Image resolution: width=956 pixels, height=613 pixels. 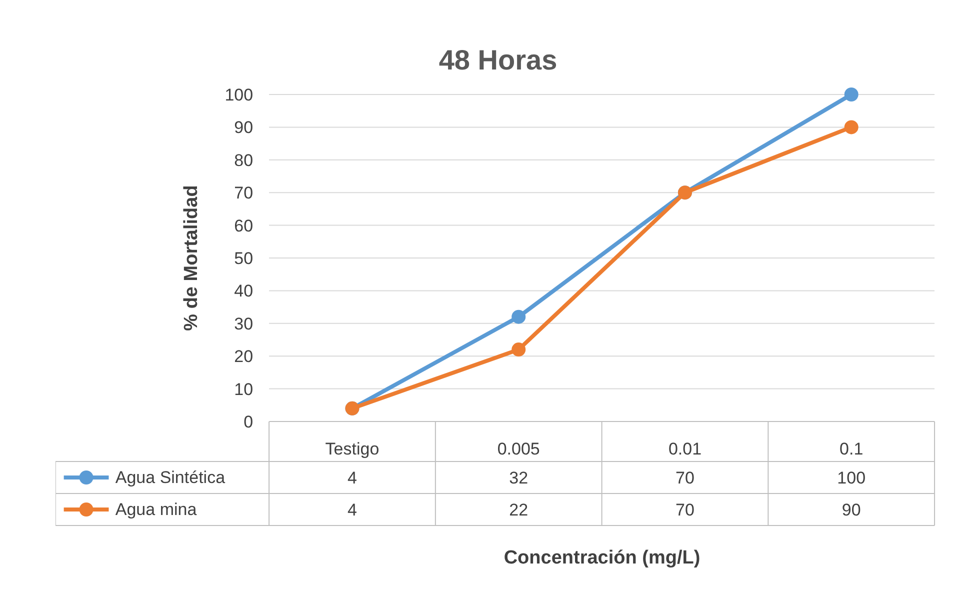 What do you see at coordinates (518, 510) in the screenshot?
I see `data-label: 22` at bounding box center [518, 510].